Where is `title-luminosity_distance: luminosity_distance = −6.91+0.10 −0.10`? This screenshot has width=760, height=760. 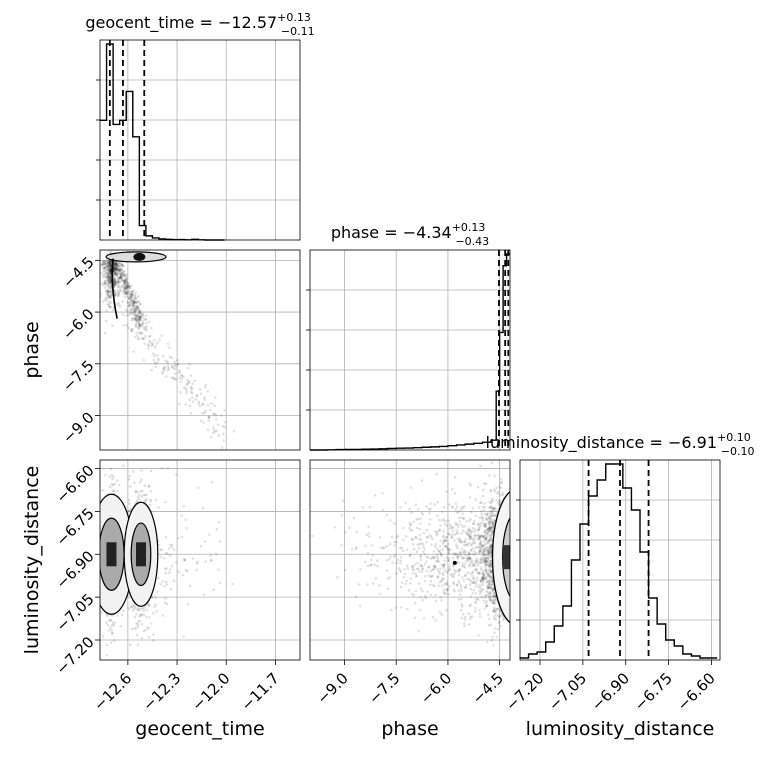 title-luminosity_distance: luminosity_distance = −6.91+0.10 −0.10 is located at coordinates (620, 444).